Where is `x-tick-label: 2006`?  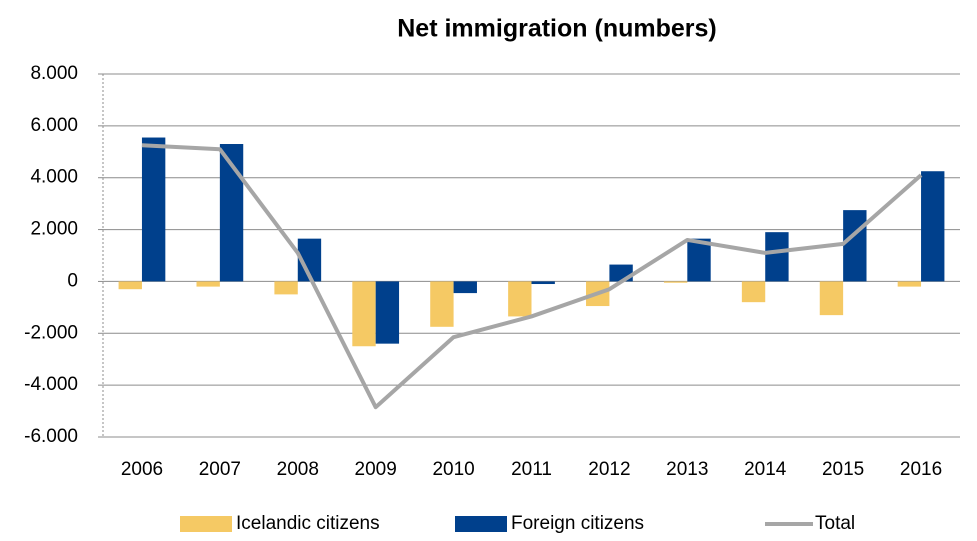
x-tick-label: 2006 is located at coordinates (142, 469).